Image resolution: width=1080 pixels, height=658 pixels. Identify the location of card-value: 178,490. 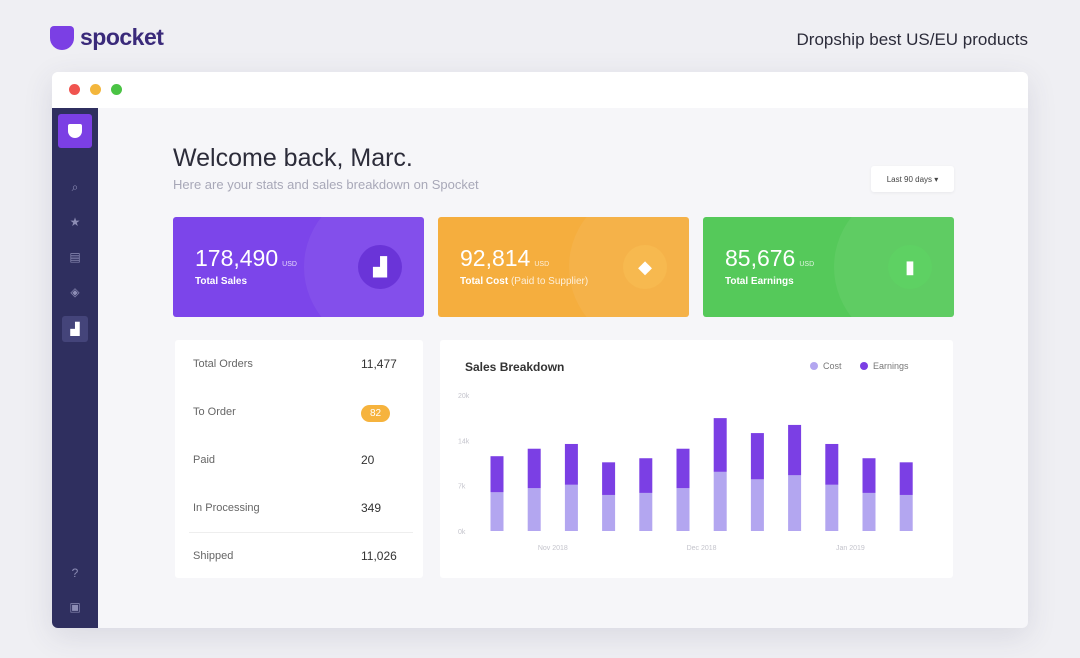
(237, 258).